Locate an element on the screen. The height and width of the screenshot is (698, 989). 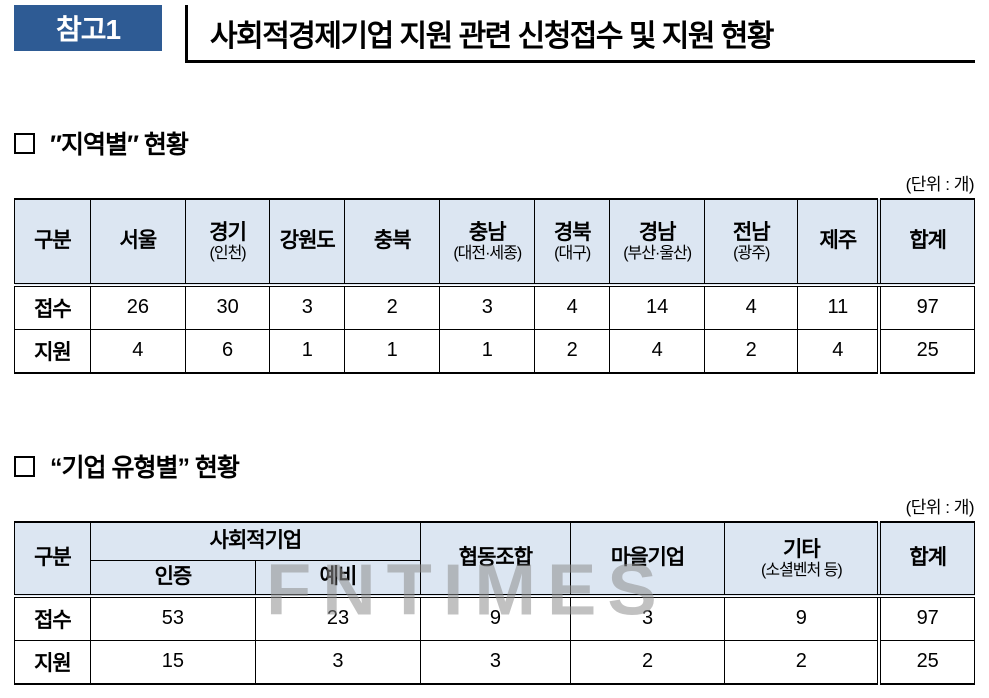
col-header-jeju: 제주 is located at coordinates (838, 242).